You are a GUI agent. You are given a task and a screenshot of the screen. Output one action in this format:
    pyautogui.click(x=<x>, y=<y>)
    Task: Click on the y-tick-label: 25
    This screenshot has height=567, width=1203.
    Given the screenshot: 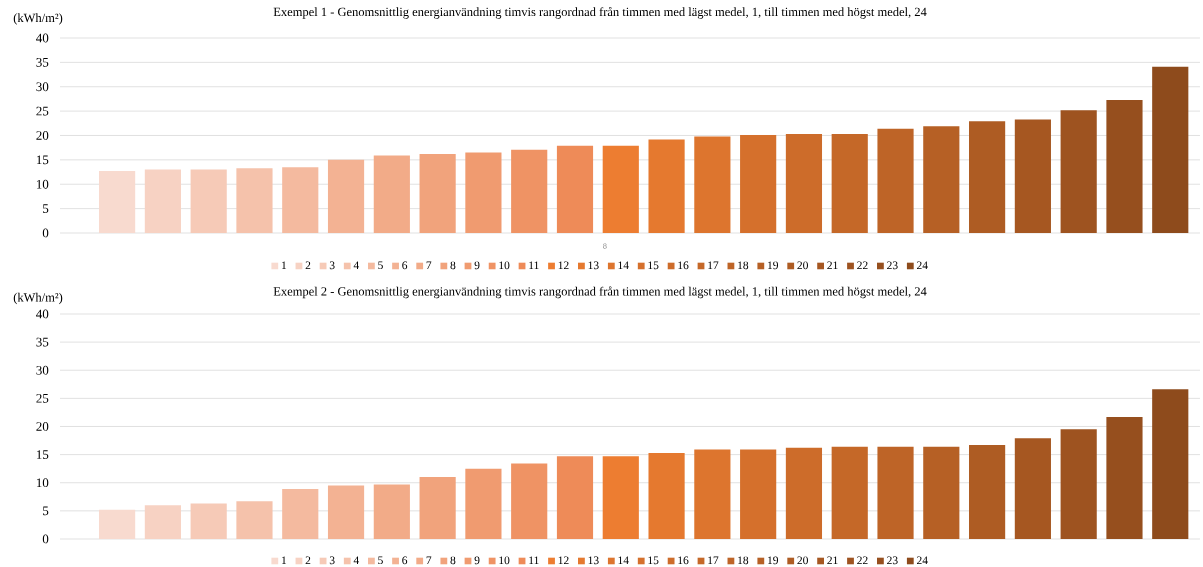 What is the action you would take?
    pyautogui.click(x=42, y=398)
    